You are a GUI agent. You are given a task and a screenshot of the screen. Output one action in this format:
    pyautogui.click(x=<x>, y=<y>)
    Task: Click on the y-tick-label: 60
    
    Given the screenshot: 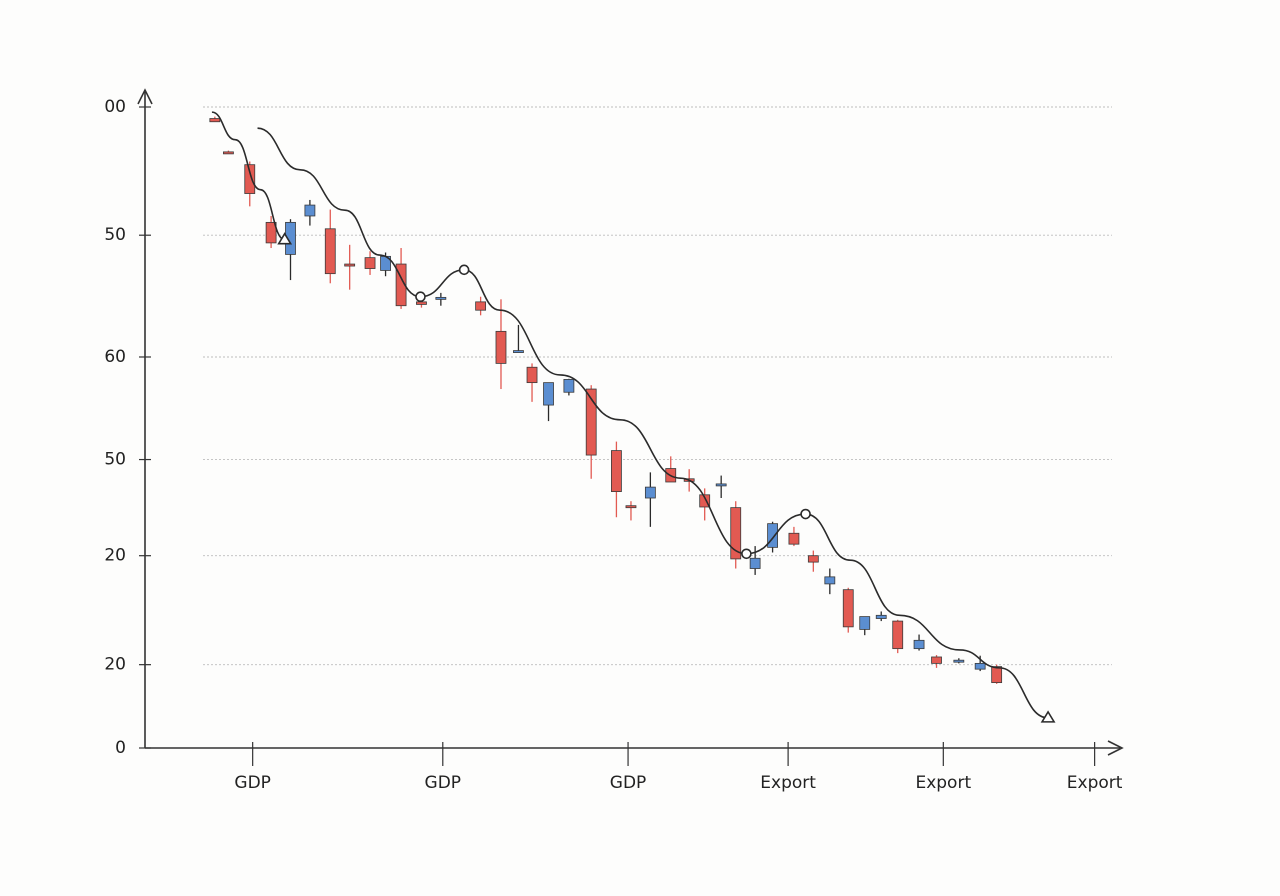 What is the action you would take?
    pyautogui.click(x=115, y=357)
    